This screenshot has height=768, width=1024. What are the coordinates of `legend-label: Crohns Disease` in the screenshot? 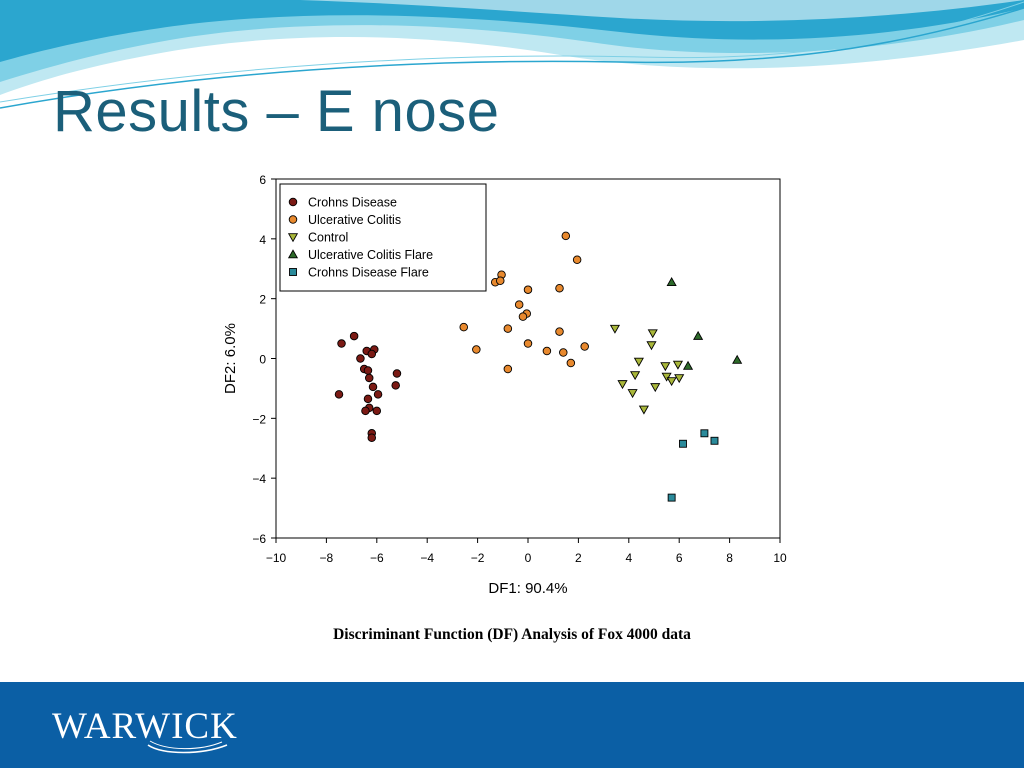 It's located at (352, 203).